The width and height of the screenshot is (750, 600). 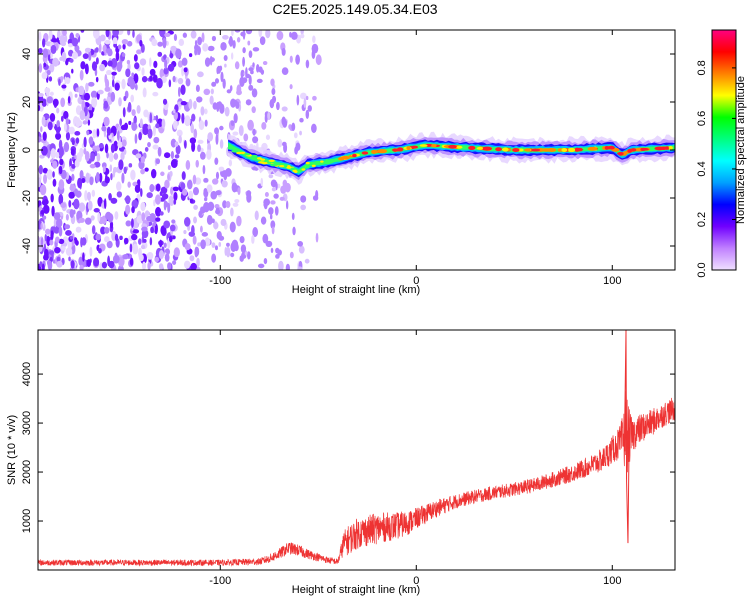 I want to click on y-tick-label: 20, so click(x=27, y=102).